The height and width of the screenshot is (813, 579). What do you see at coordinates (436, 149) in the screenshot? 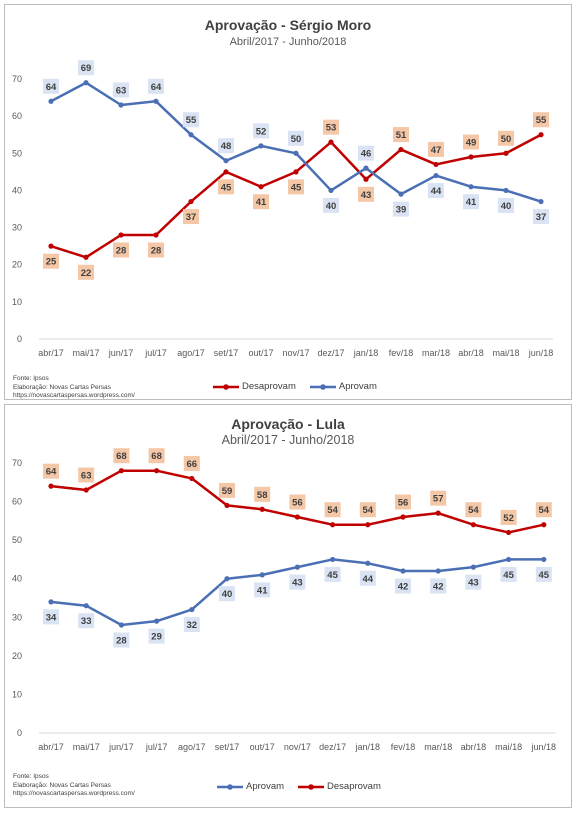
I see `data-label-desaprovam: 47` at bounding box center [436, 149].